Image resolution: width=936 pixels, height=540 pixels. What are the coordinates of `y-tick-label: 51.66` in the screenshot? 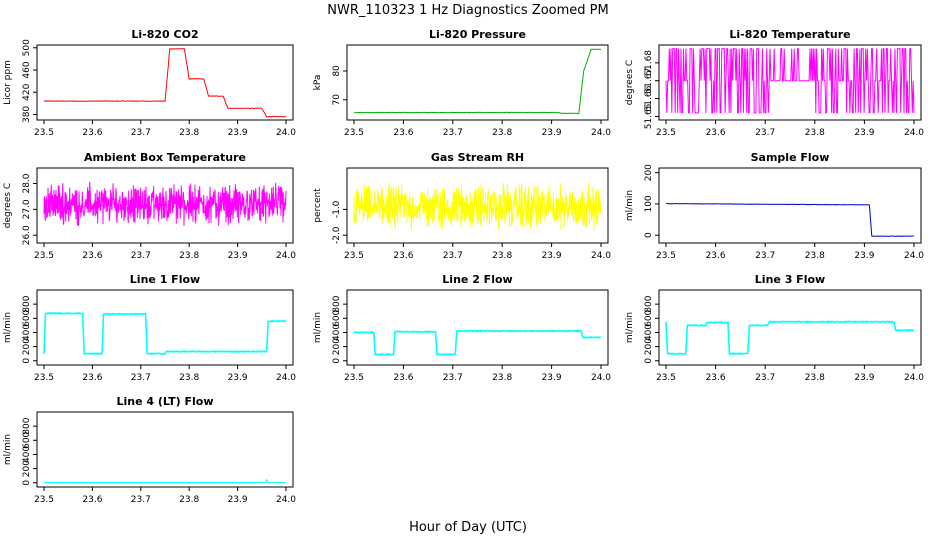 It's located at (649, 98).